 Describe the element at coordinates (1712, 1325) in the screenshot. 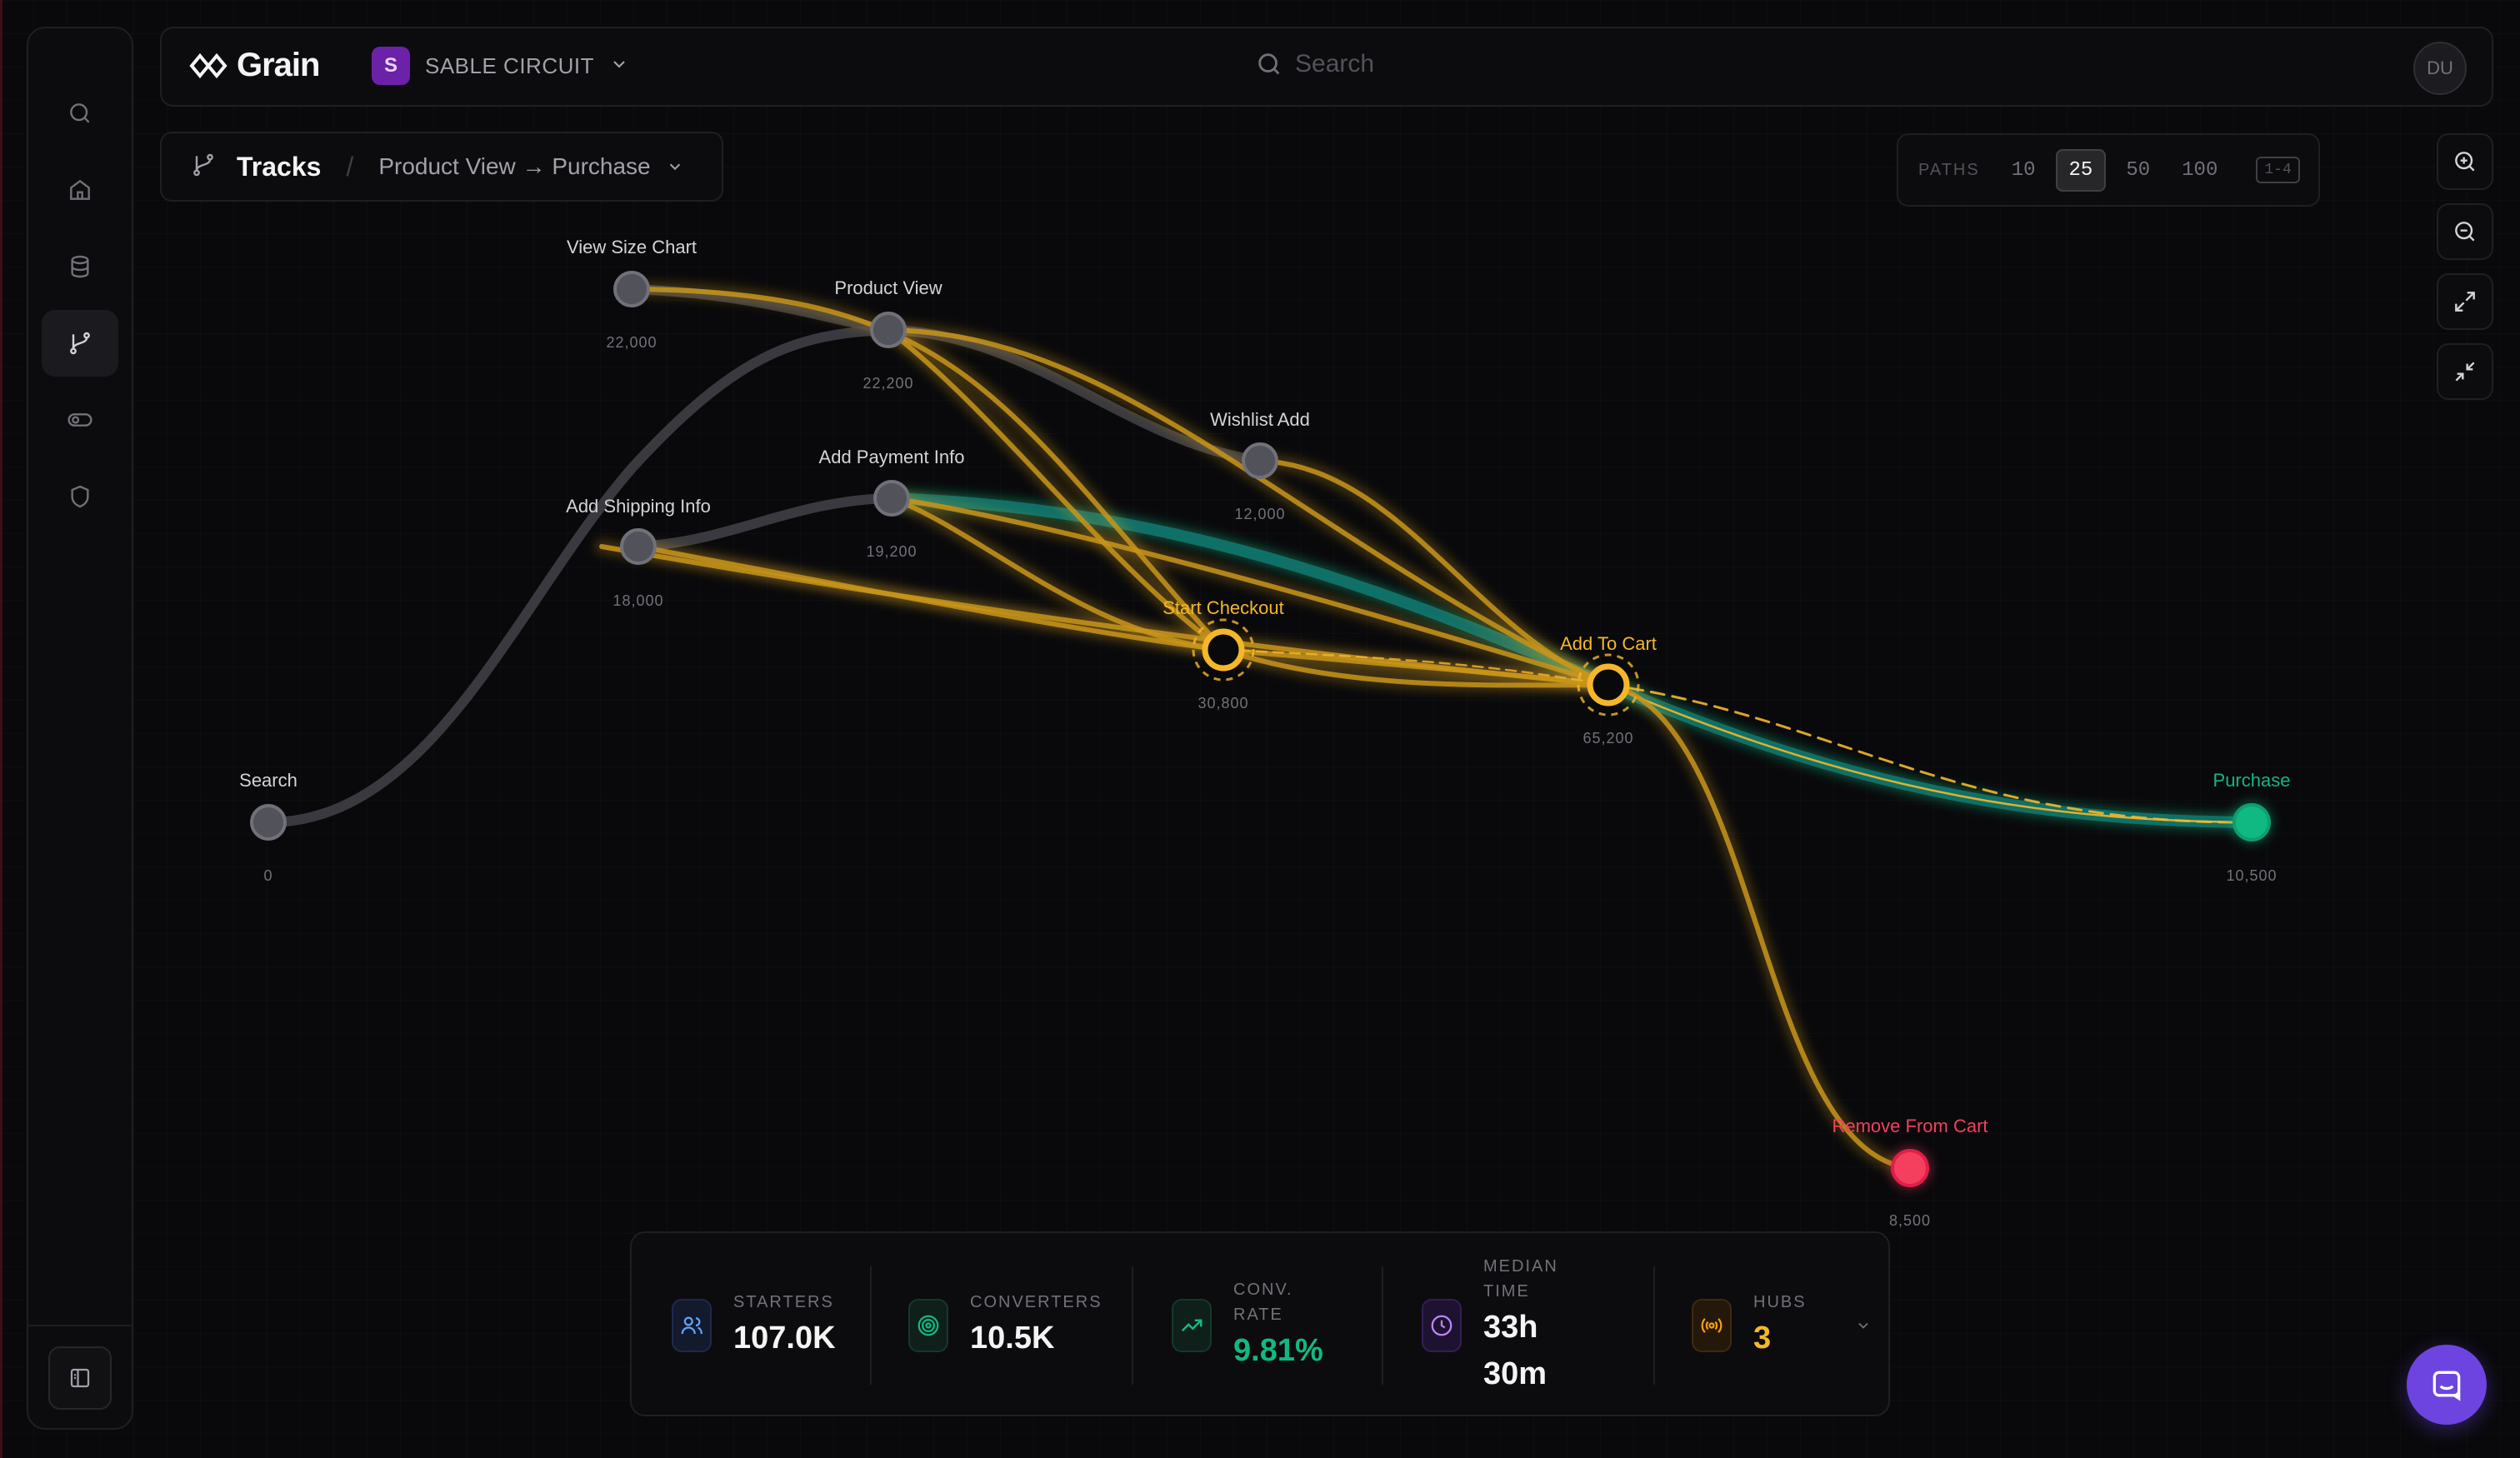

I see `broadcast-icon` at that location.